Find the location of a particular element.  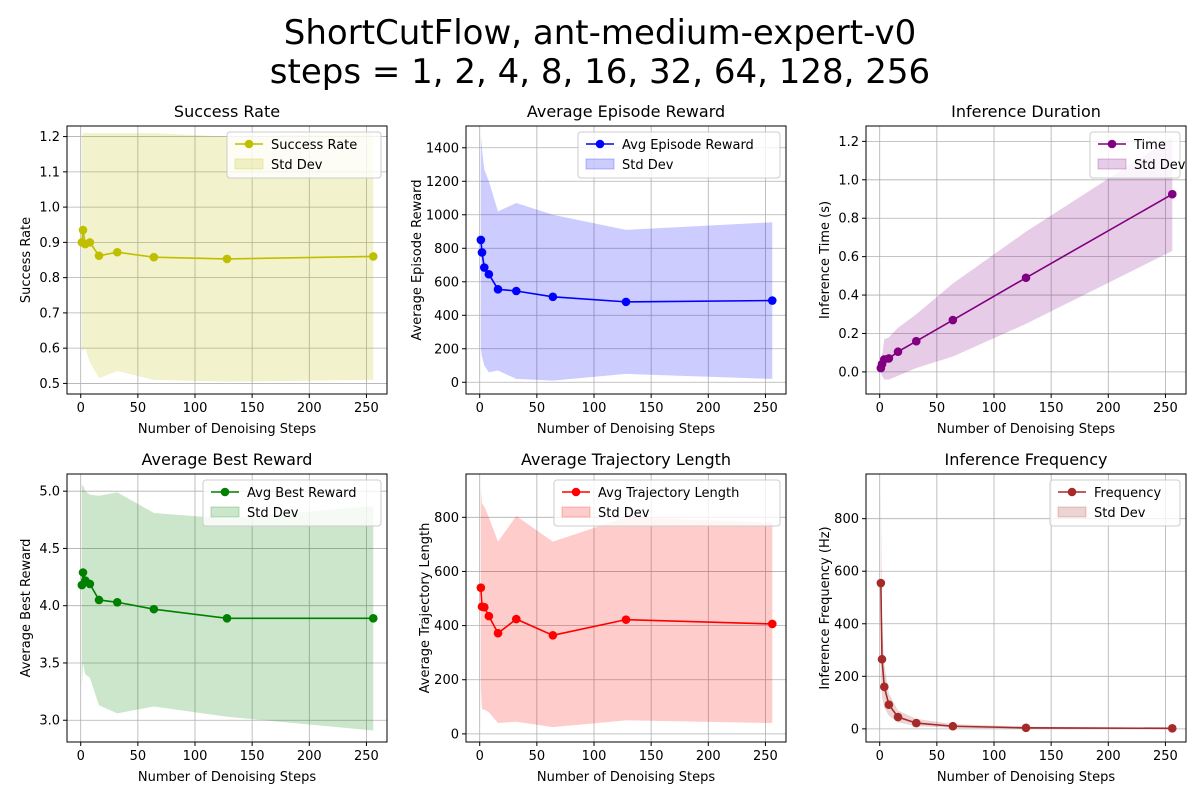

y-tick-label: 1.2 is located at coordinates (49, 137).